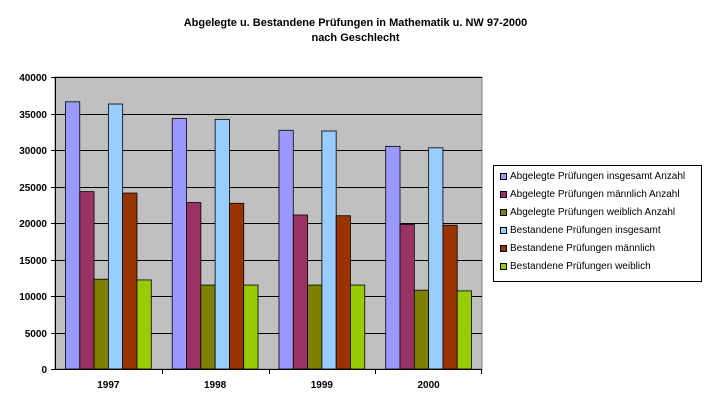  What do you see at coordinates (429, 385) in the screenshot?
I see `x-tick-label: 2000` at bounding box center [429, 385].